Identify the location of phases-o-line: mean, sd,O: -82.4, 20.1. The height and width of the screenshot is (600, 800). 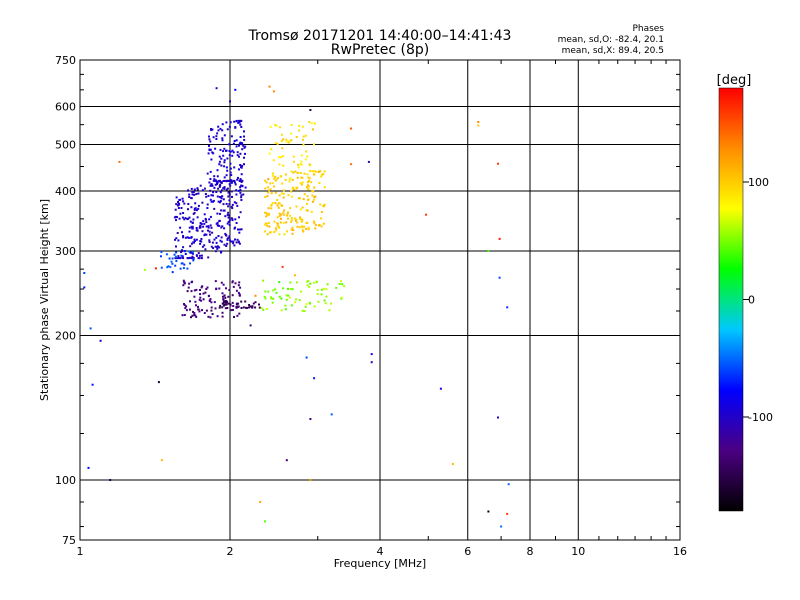
(611, 40).